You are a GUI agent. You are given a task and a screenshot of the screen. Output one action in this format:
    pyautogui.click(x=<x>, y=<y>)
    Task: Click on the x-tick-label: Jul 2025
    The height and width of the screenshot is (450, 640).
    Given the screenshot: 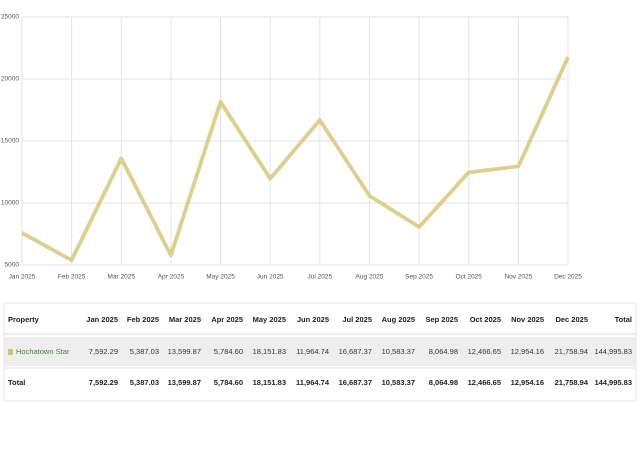 What is the action you would take?
    pyautogui.click(x=320, y=277)
    